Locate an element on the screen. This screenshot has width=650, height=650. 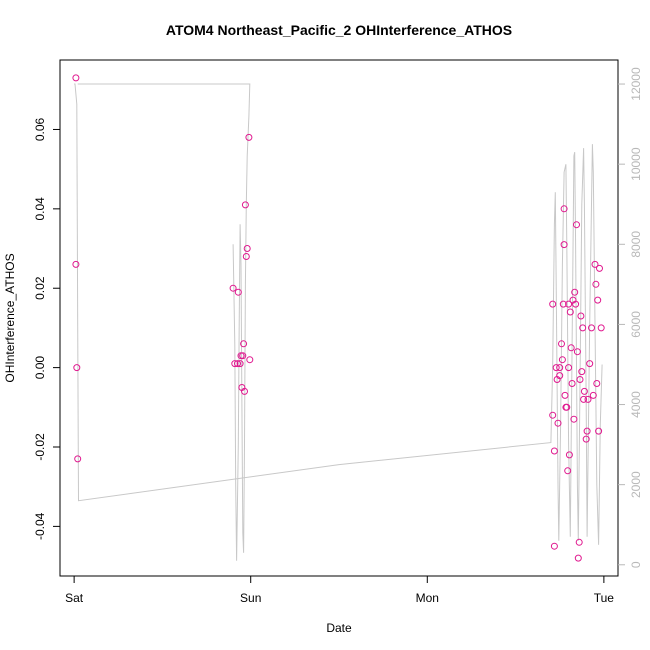
y-axis-right: 0 2000 4000 6000 8000 10000 12000 is located at coordinates (630, 317).